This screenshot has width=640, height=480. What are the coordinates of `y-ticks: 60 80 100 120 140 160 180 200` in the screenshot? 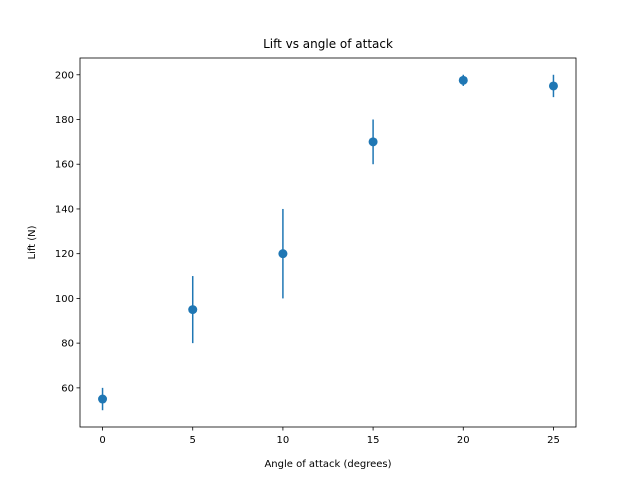 It's located at (67, 232).